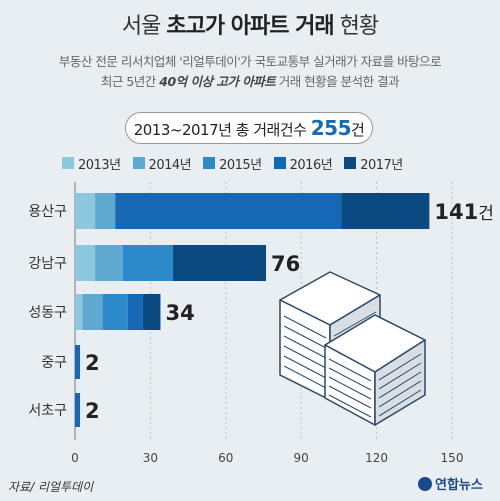 The height and width of the screenshot is (501, 500). I want to click on total-count-unit: 건, so click(357, 130).